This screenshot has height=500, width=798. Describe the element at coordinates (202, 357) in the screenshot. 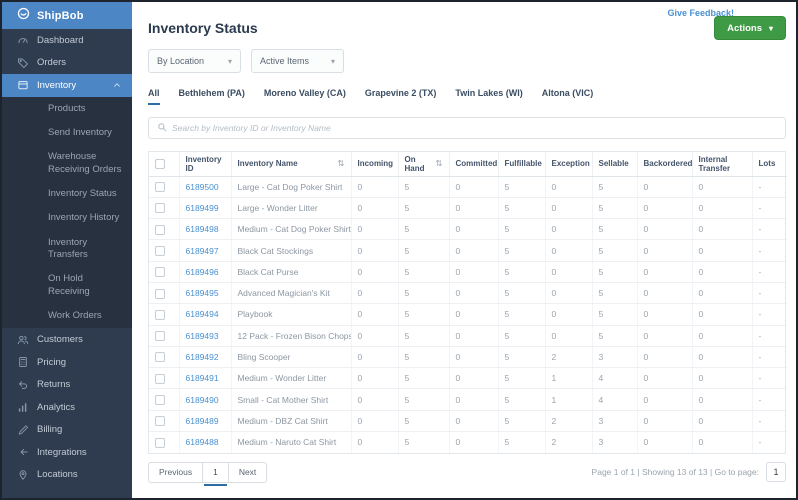

I see `inventory-id-link: 6189492` at that location.